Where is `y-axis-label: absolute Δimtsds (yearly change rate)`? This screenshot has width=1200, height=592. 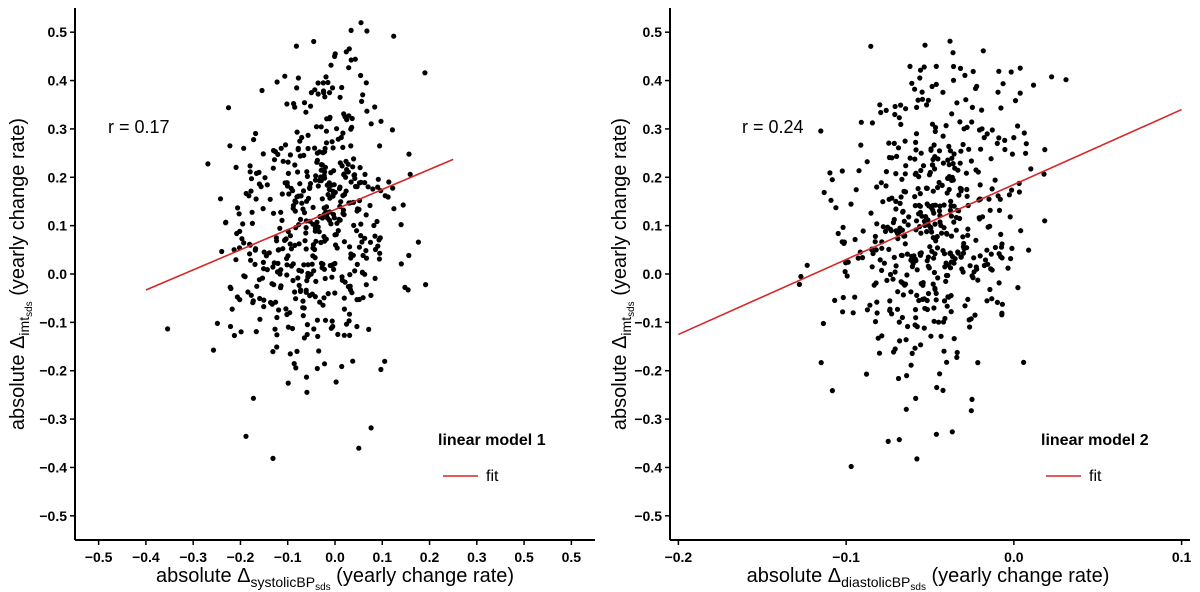
y-axis-label: absolute Δimtsds (yearly change rate) is located at coordinates (623, 274).